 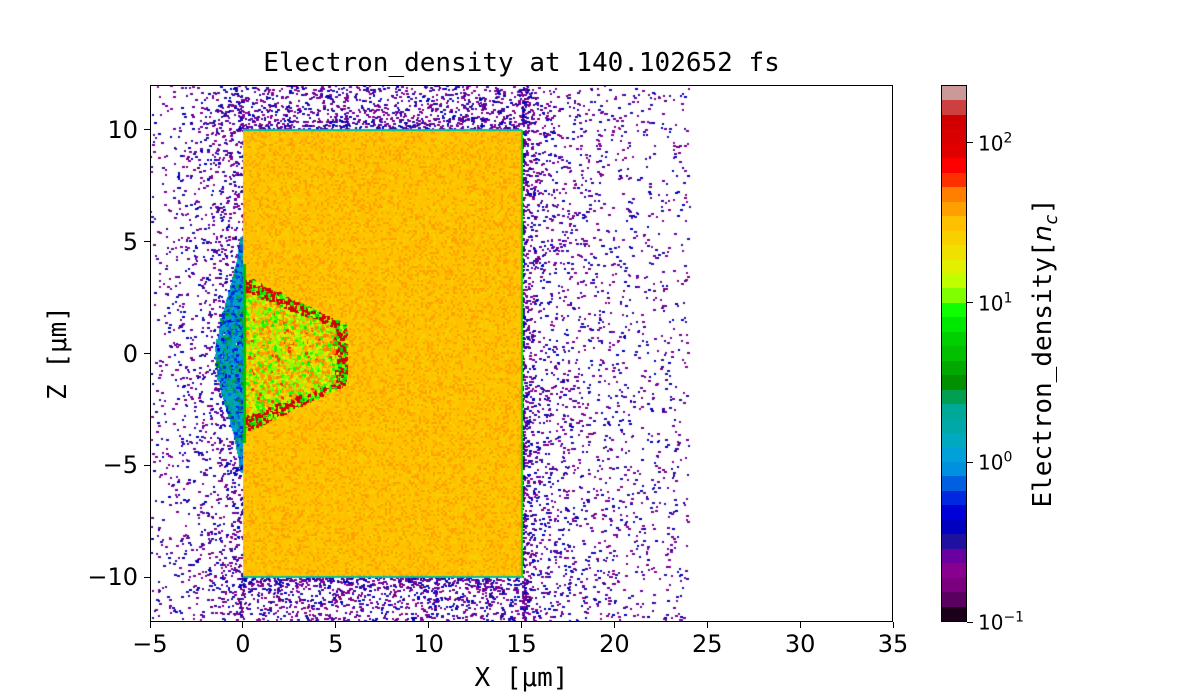 What do you see at coordinates (893, 644) in the screenshot?
I see `x-tick-label: 35` at bounding box center [893, 644].